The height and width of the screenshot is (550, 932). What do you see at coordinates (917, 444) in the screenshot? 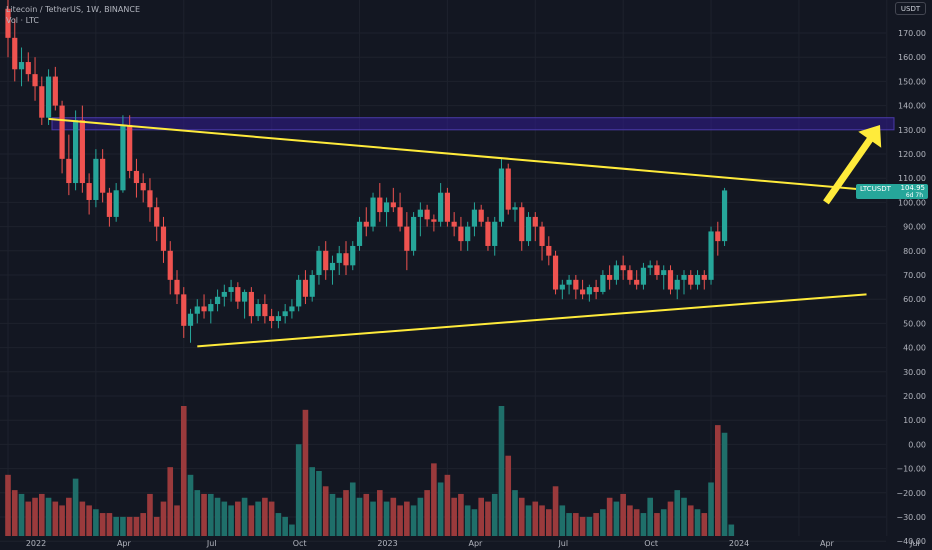
I see `price-tick-label: 0.00` at bounding box center [917, 444].